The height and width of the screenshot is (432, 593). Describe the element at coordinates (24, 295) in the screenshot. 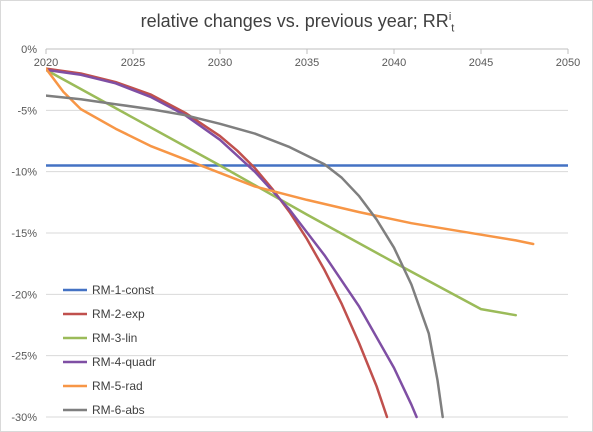

I see `y-tick-label: -20%` at that location.